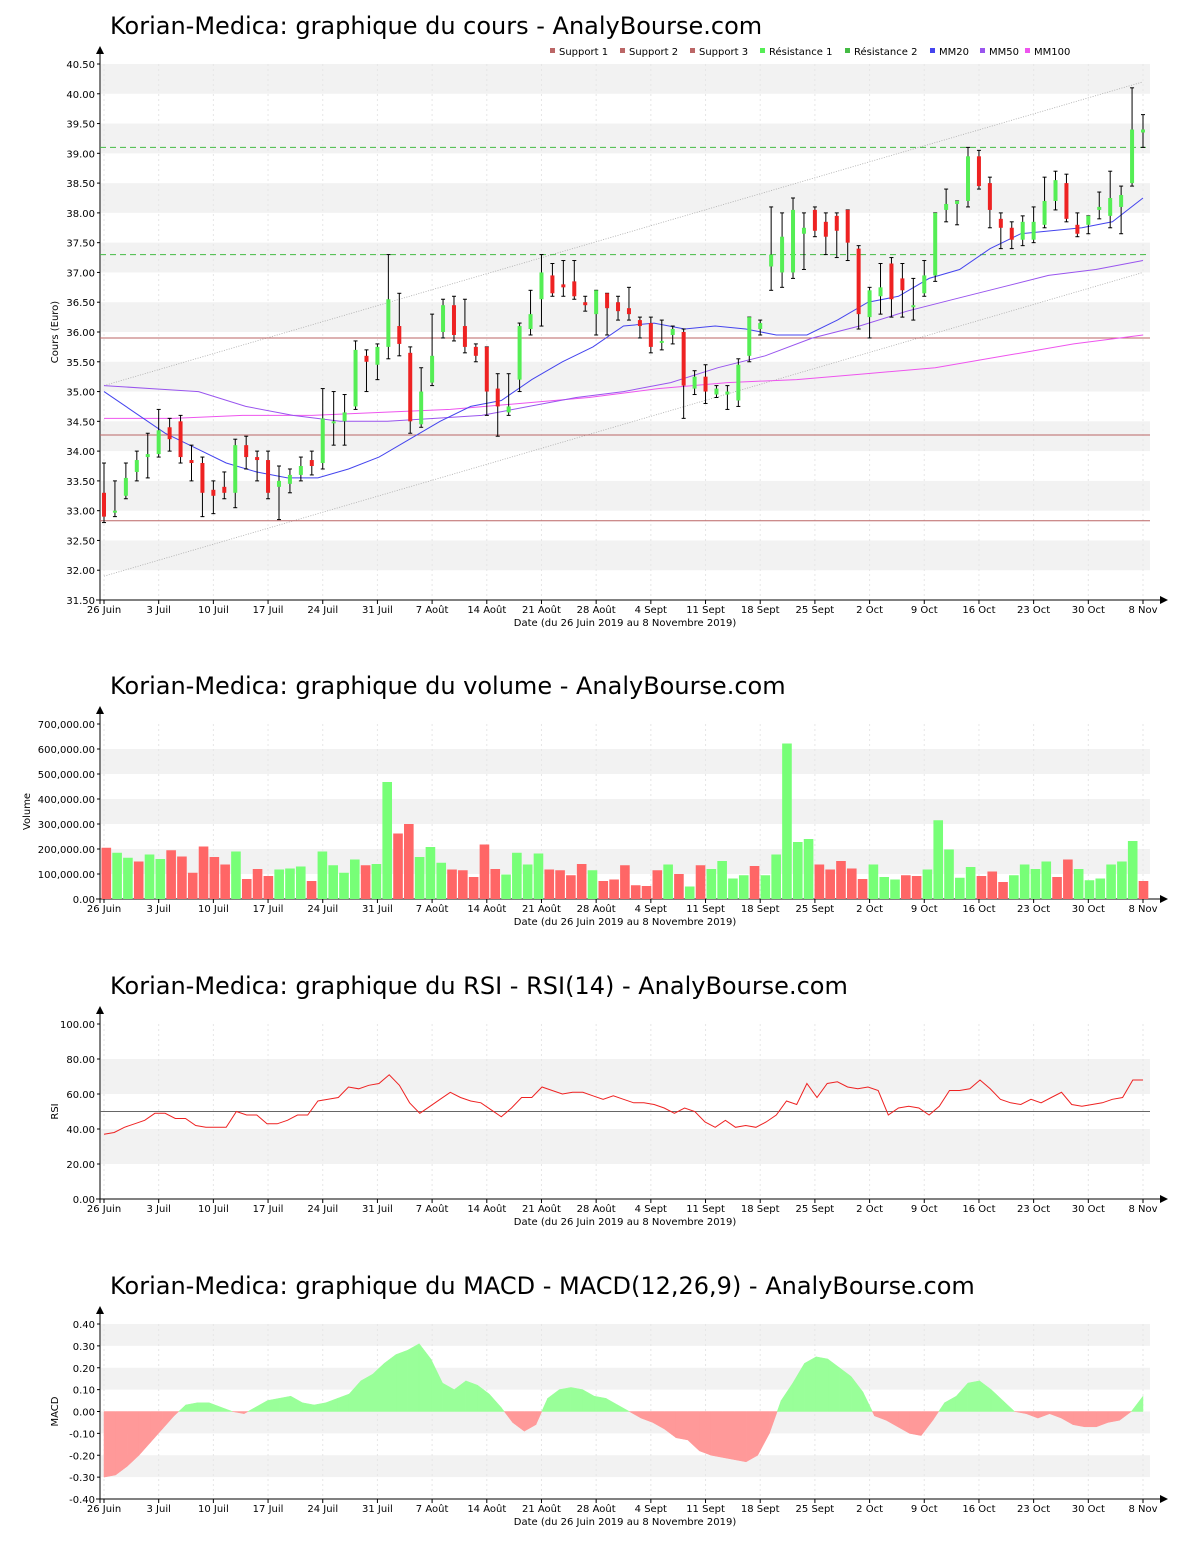 The image size is (1200, 1550). I want to click on x-tick-label: 31 Juil, so click(377, 1509).